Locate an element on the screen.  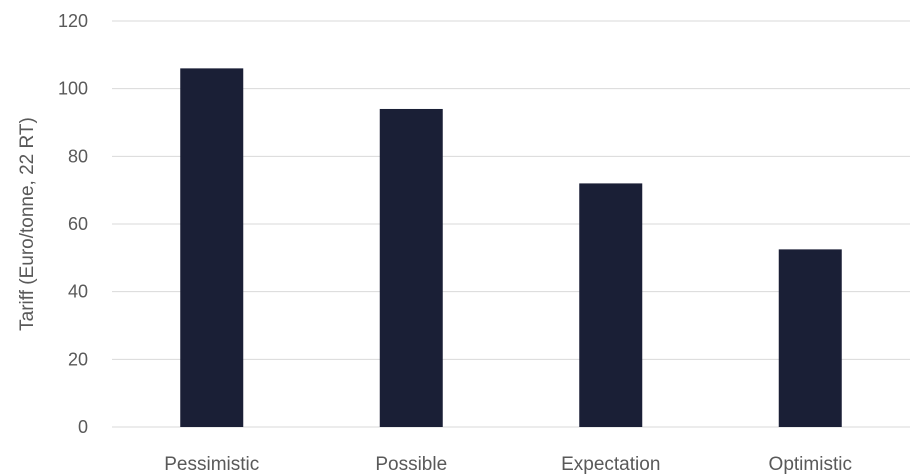
y-tick-label: 100 is located at coordinates (73, 89).